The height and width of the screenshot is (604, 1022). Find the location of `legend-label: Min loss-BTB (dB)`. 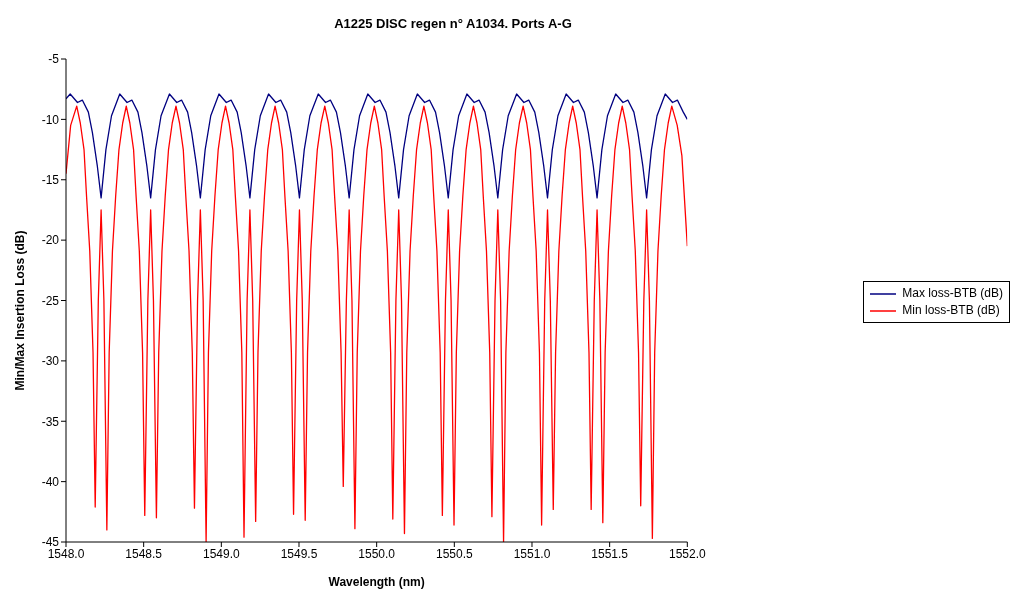

legend-label: Min loss-BTB (dB) is located at coordinates (951, 310).